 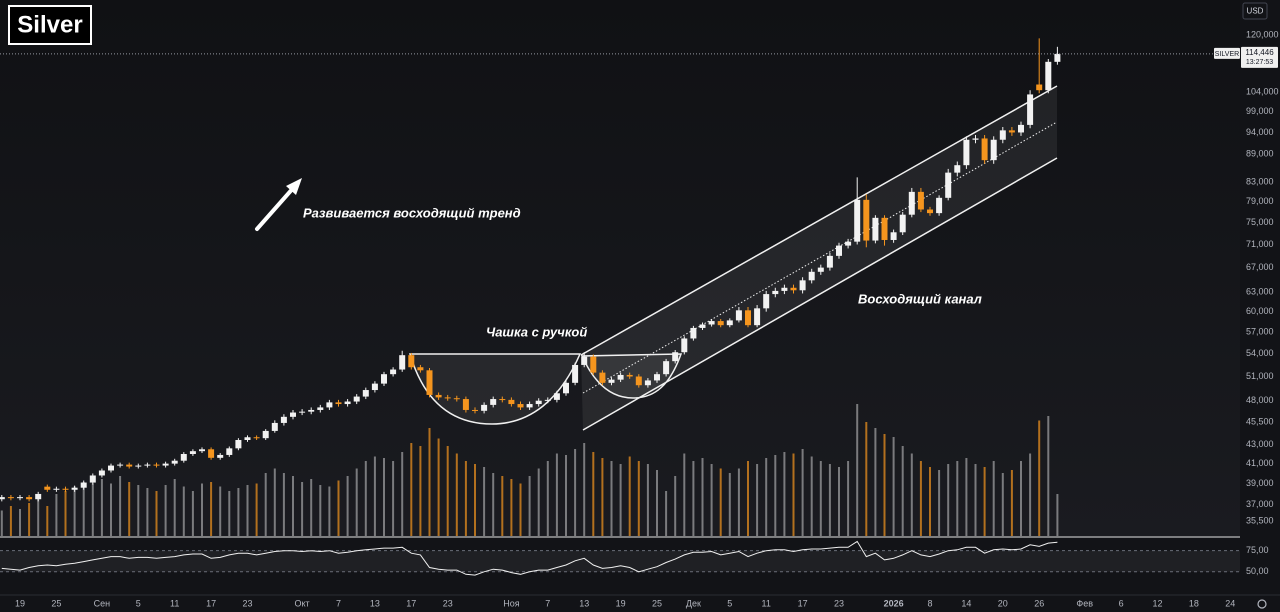 I want to click on currency-label: USD, so click(x=1255, y=11).